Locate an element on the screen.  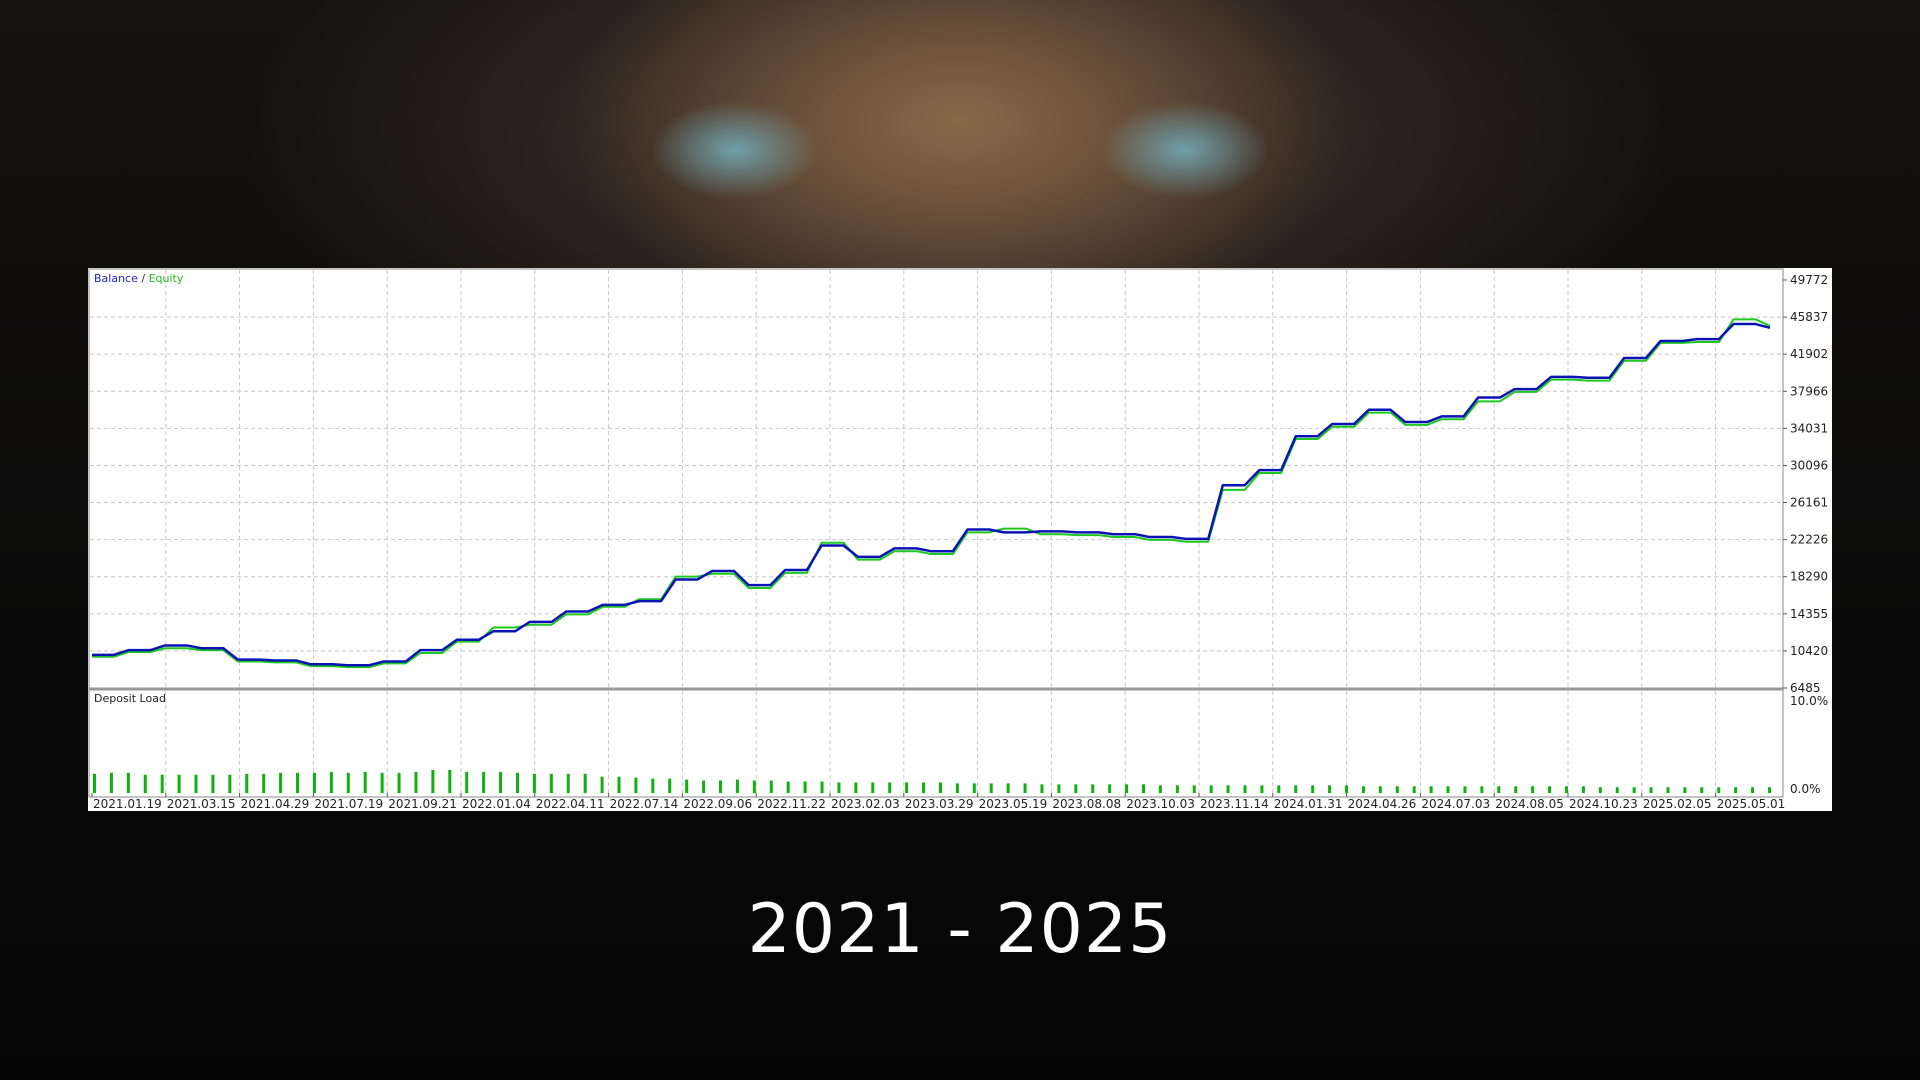
chart-legend: Balance / Equity is located at coordinates (138, 278).